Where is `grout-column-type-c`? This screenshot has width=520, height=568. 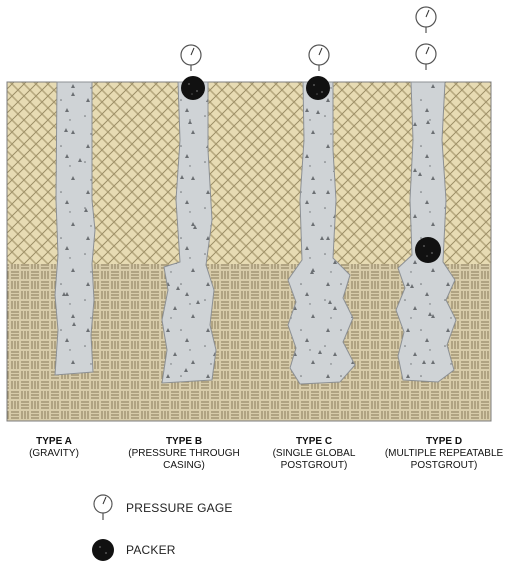 grout-column-type-c is located at coordinates (321, 233).